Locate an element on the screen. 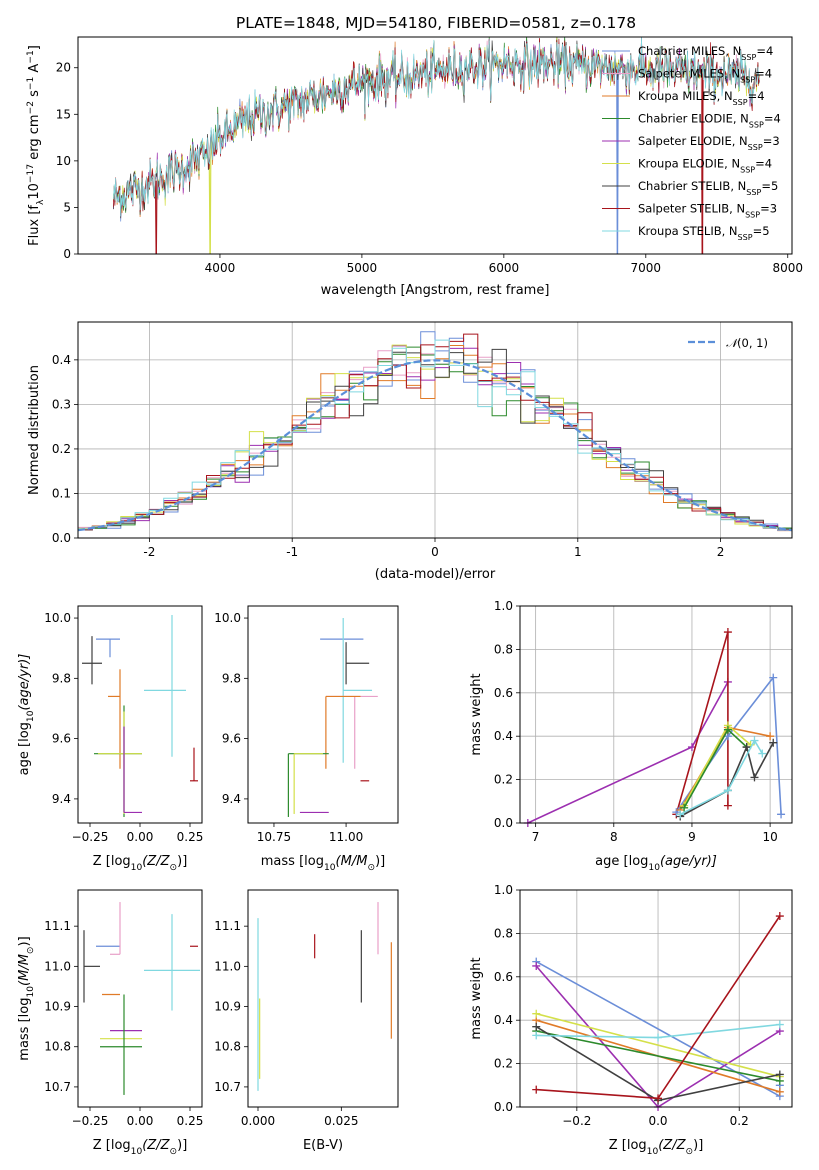 The image size is (819, 1170). y-tick-label: 0.4 is located at coordinates (503, 1020).